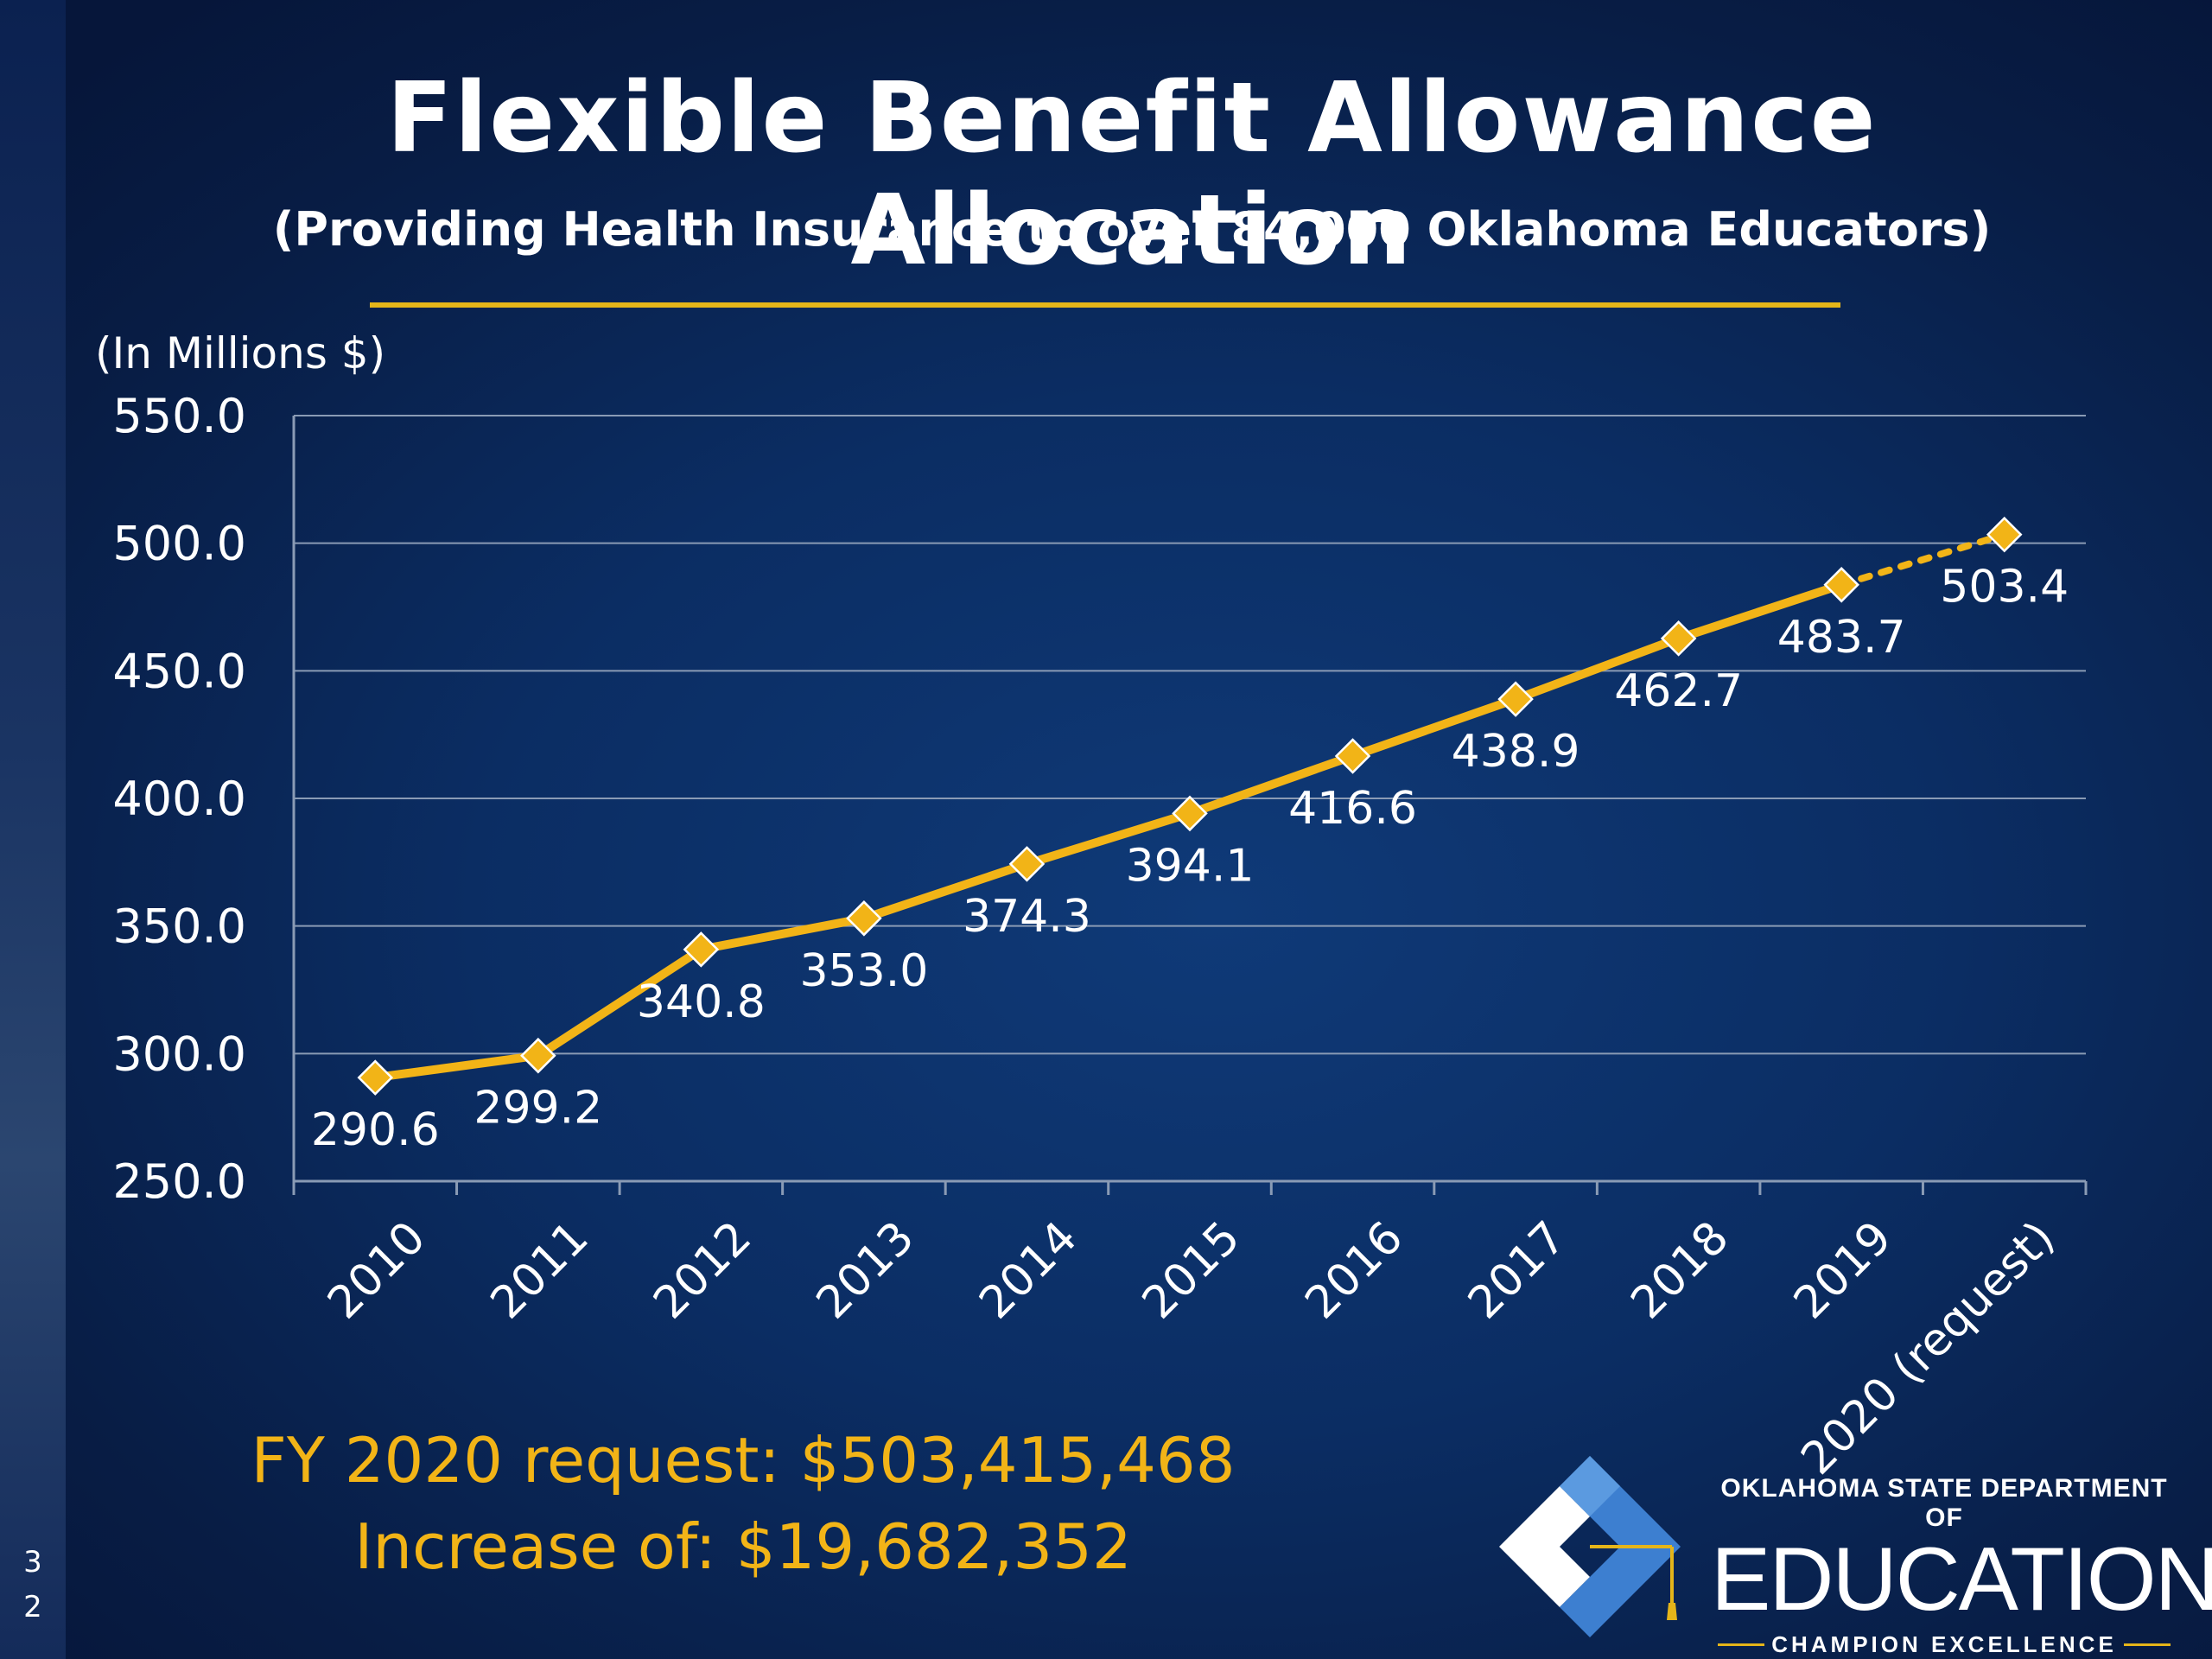 The height and width of the screenshot is (1659, 2212). What do you see at coordinates (179, 1054) in the screenshot?
I see `y-tick-label: 300.0` at bounding box center [179, 1054].